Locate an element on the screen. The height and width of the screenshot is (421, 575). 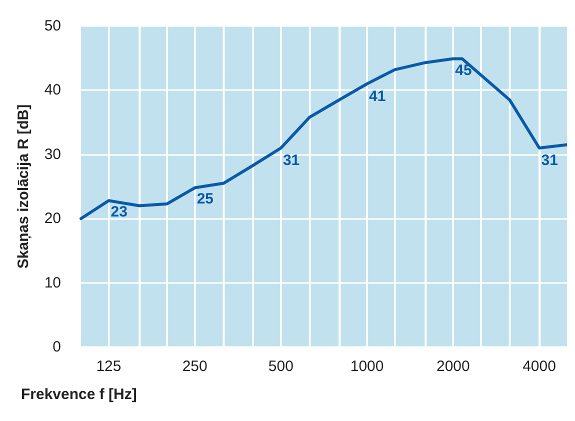
y-tick-label: 0 is located at coordinates (56, 347).